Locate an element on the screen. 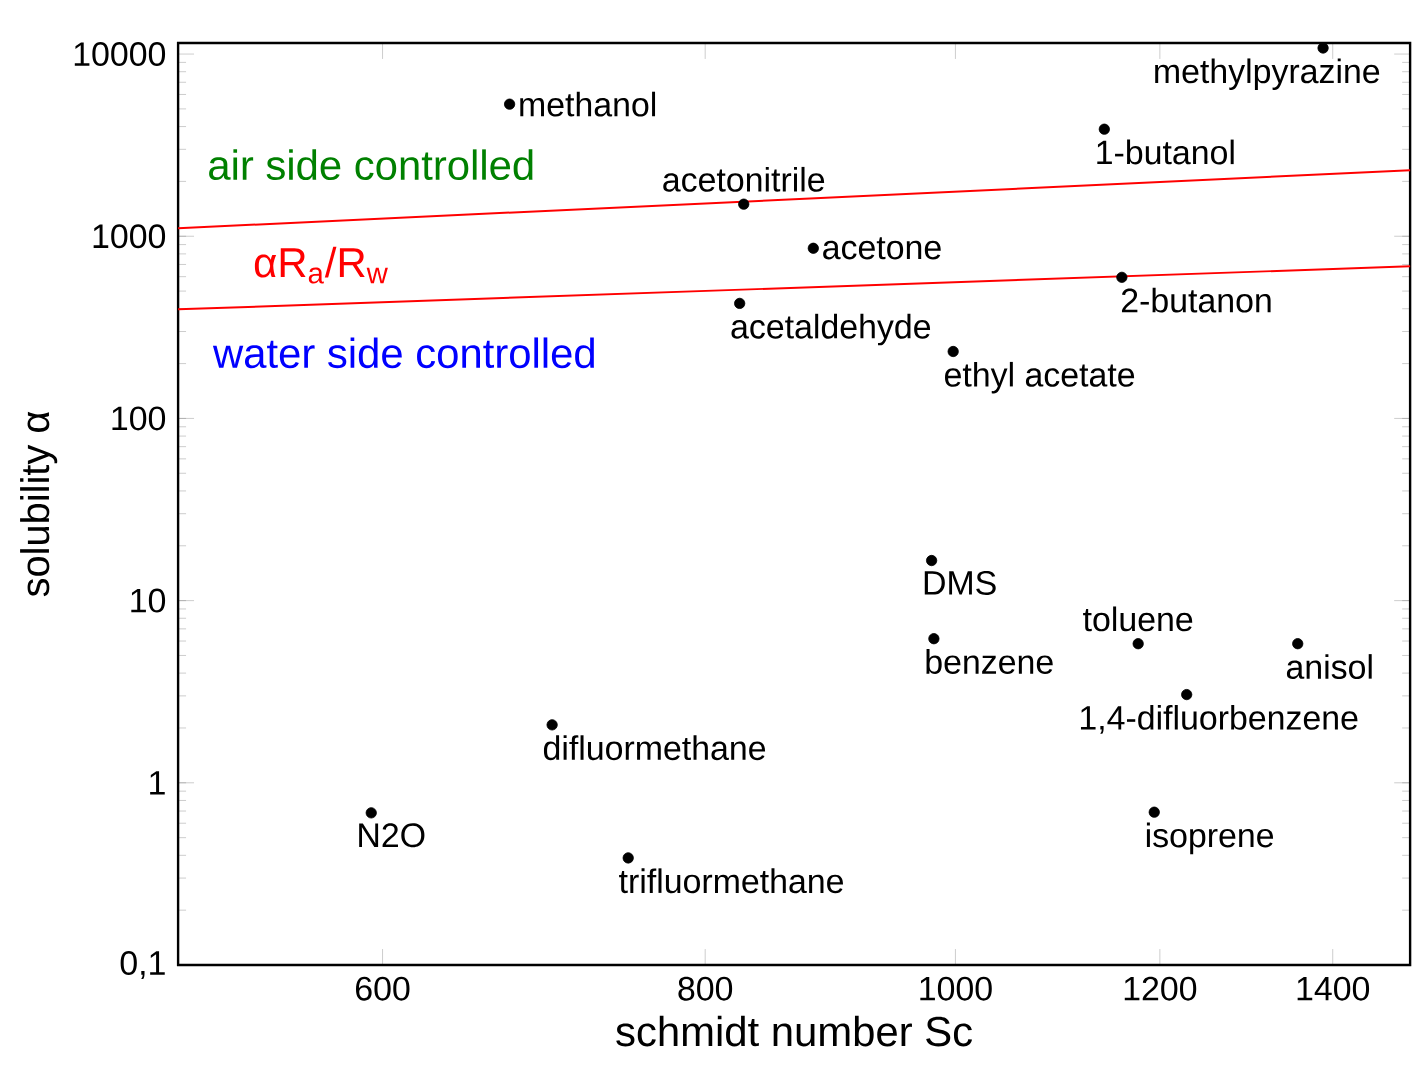 This screenshot has width=1415, height=1084. y-tick-label: 10000 is located at coordinates (120, 54).